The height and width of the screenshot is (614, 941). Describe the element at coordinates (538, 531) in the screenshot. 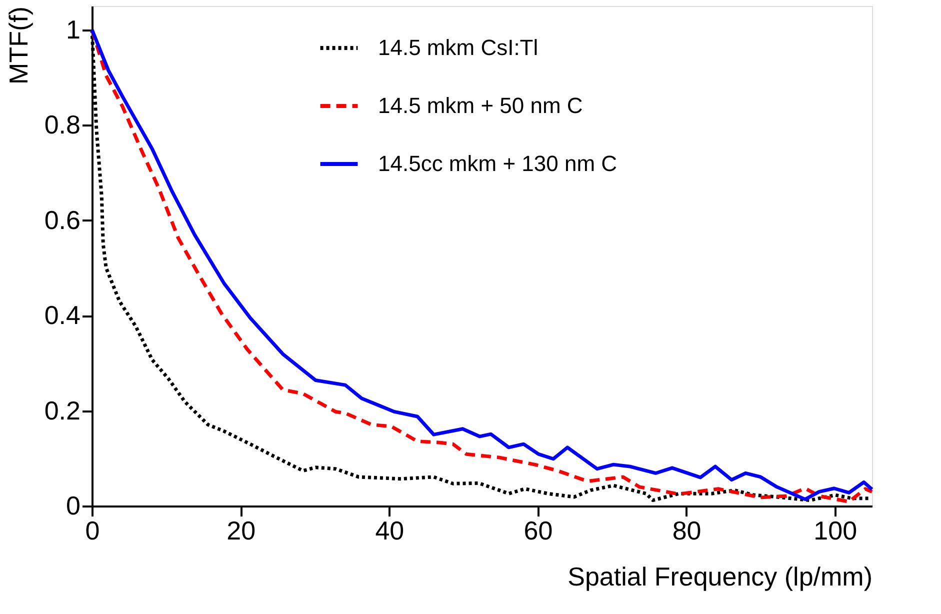

I see `x-tick-label: 60` at that location.